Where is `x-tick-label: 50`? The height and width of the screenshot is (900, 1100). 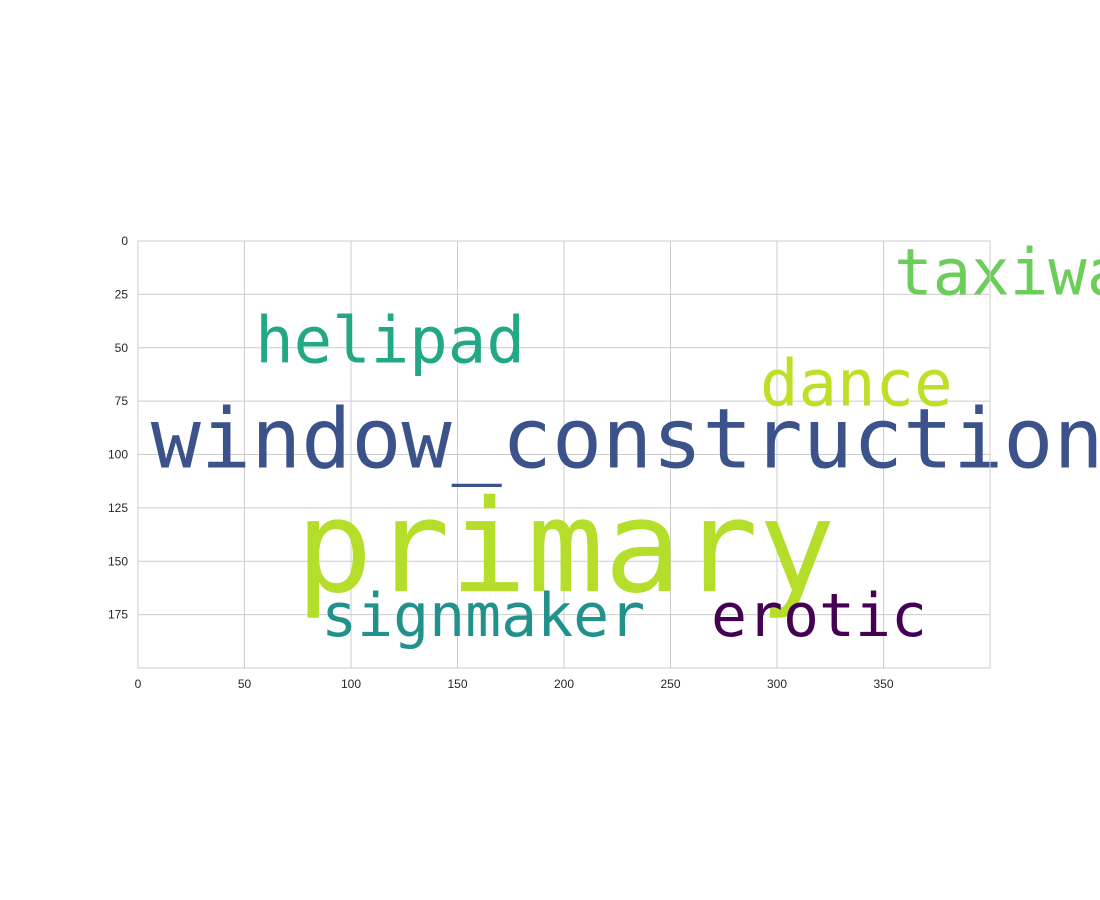 x-tick-label: 50 is located at coordinates (245, 684).